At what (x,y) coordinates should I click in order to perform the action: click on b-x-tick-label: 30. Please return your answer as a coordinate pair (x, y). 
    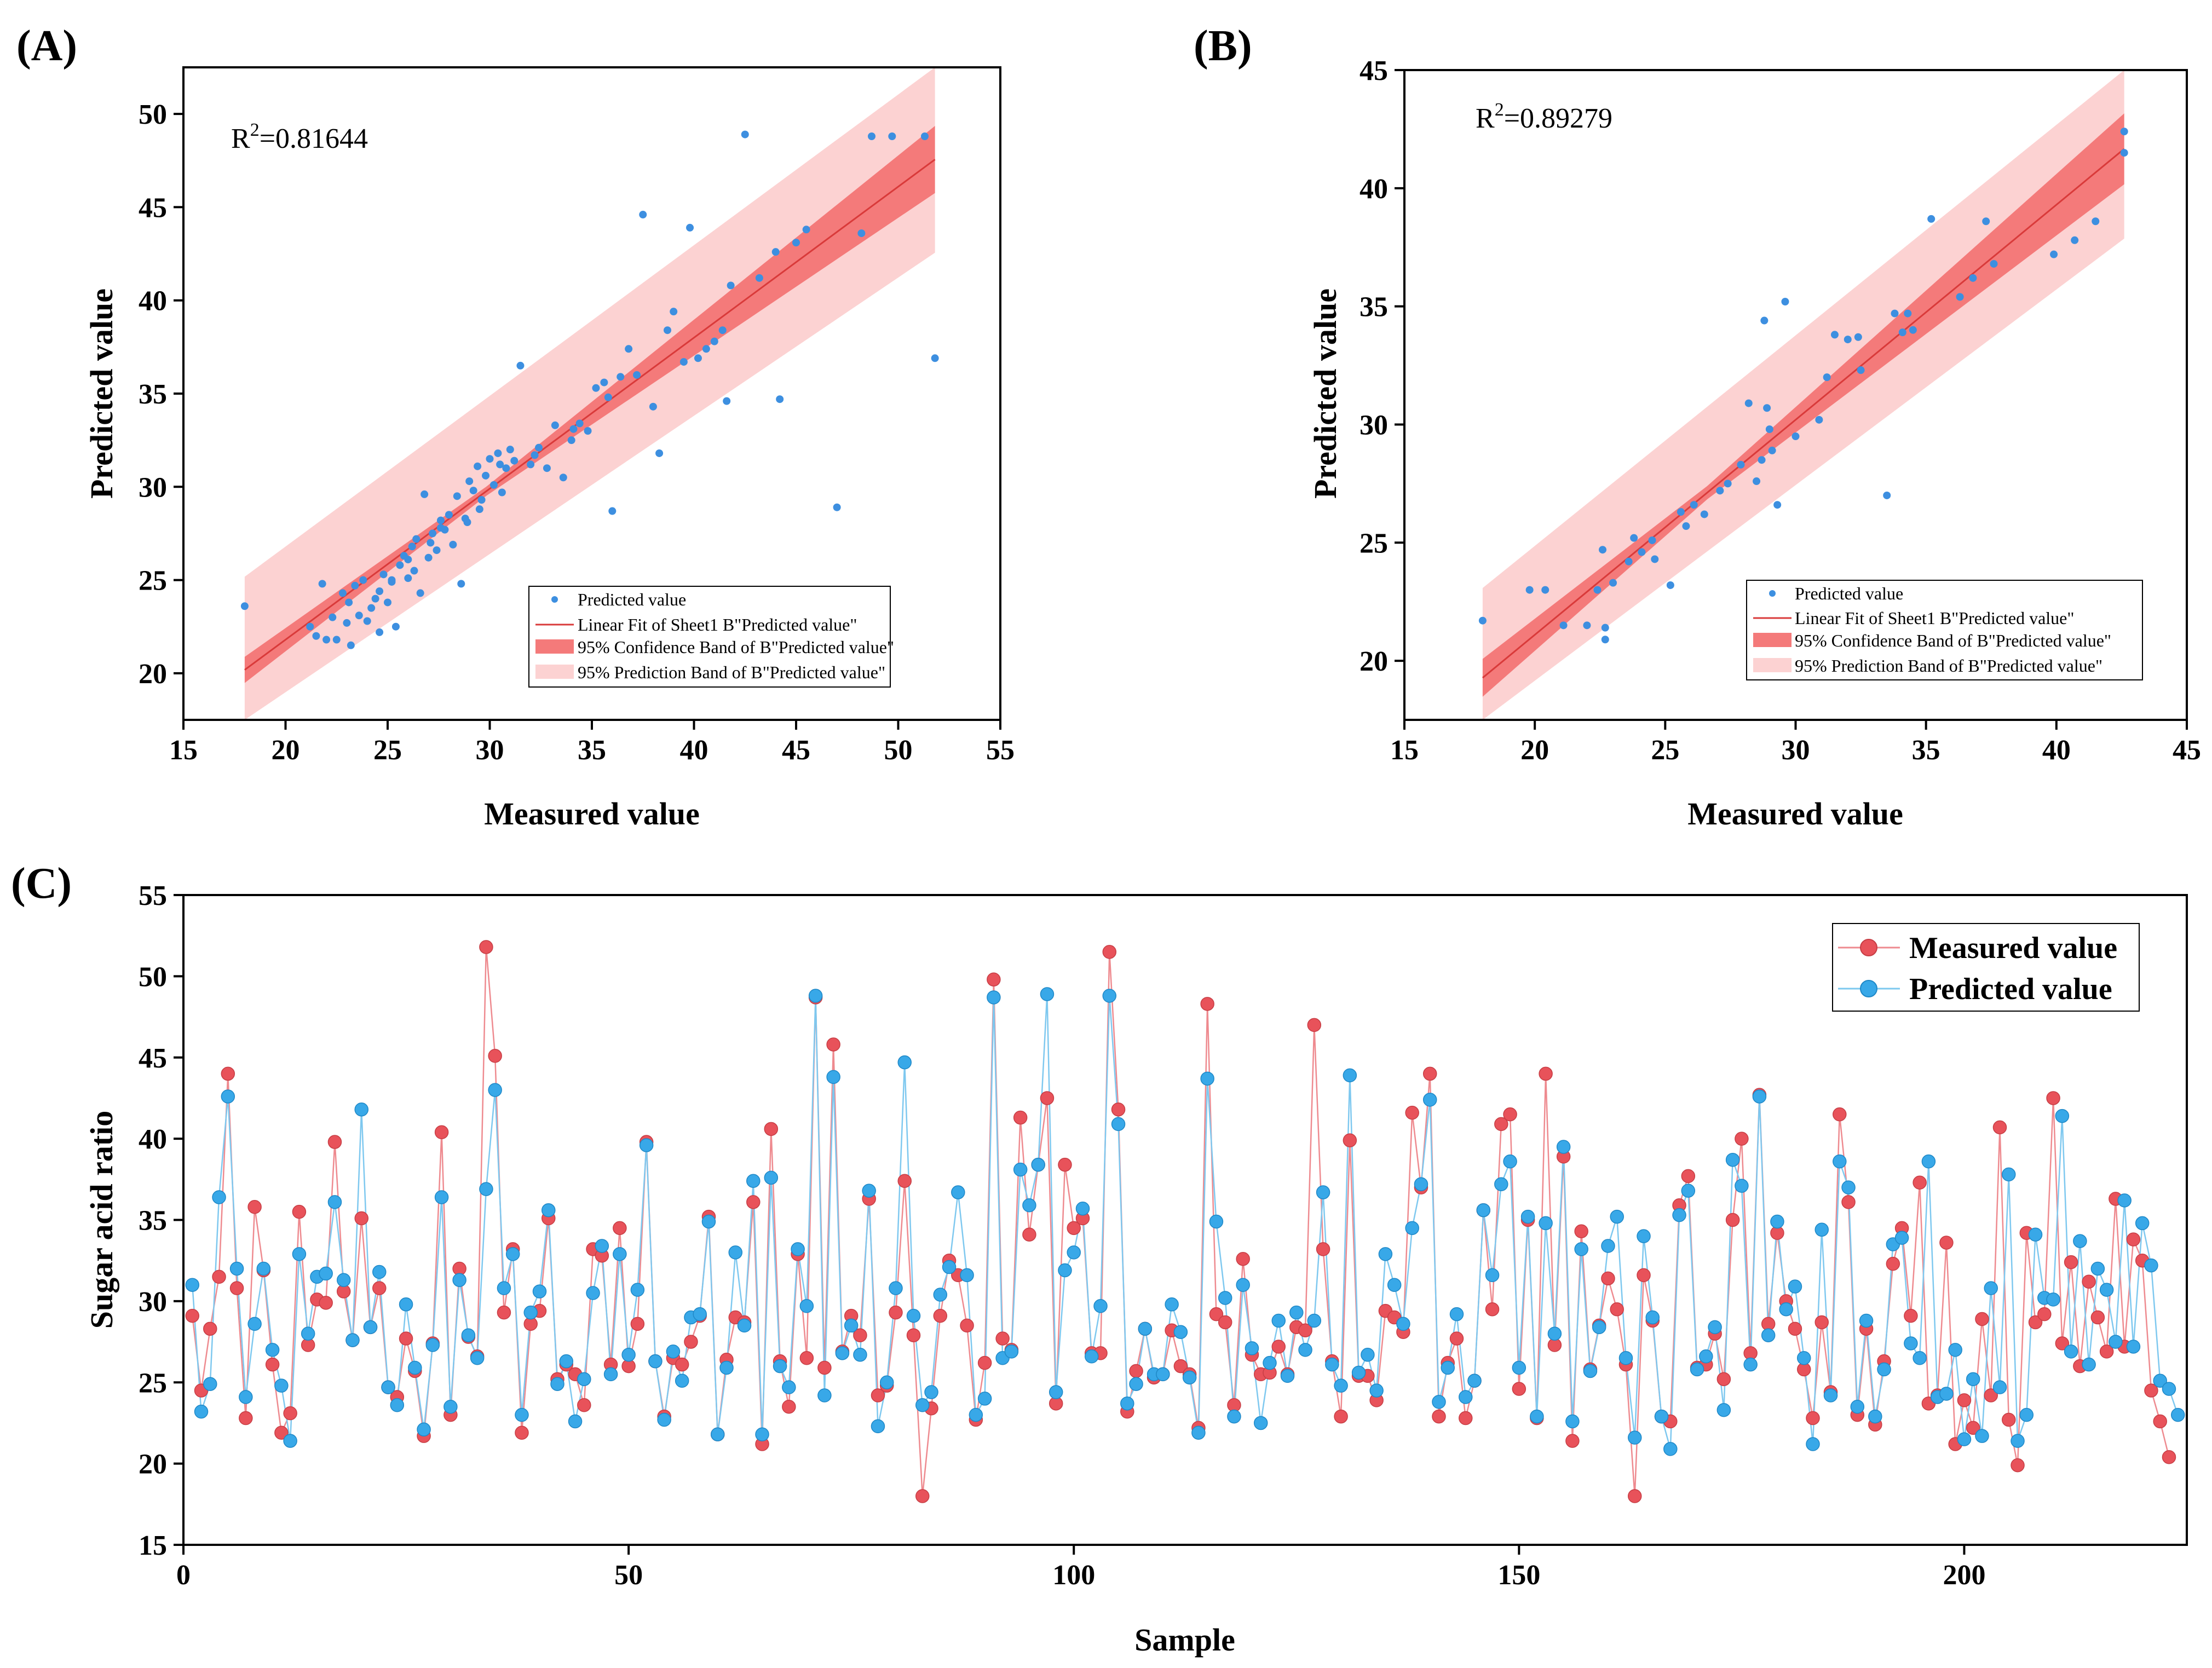
    Looking at the image, I should click on (1796, 750).